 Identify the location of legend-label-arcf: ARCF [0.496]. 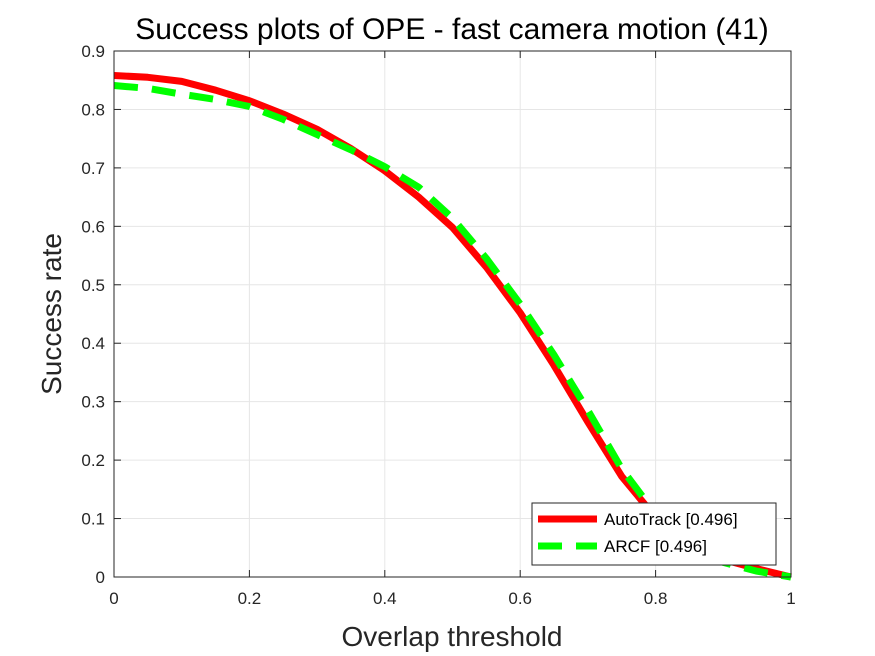
(655, 546).